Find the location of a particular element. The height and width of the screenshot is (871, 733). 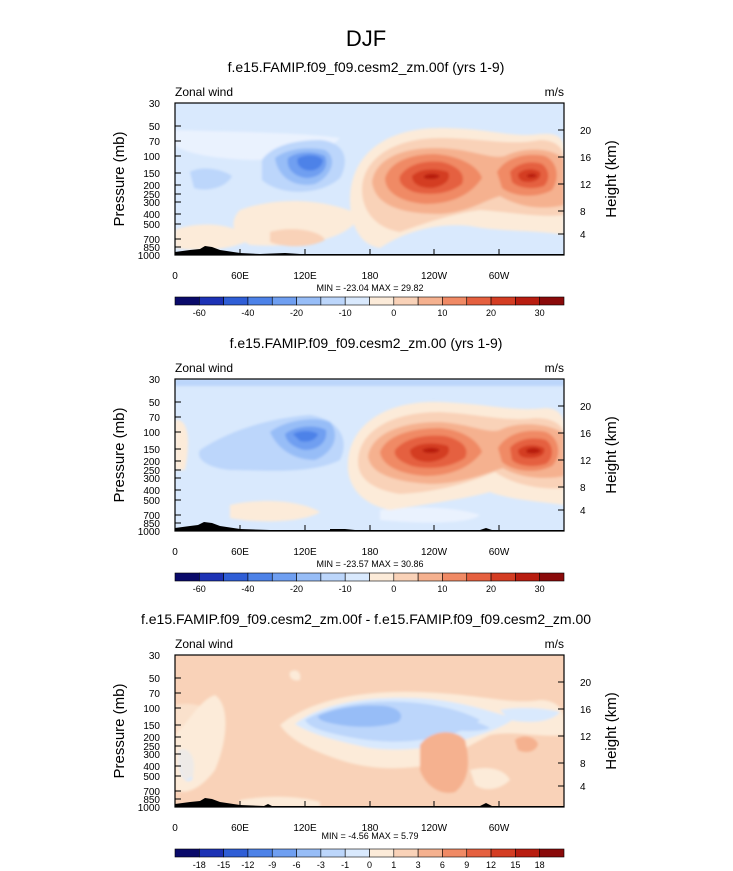

colorbar-tick-label: 0 is located at coordinates (369, 865).